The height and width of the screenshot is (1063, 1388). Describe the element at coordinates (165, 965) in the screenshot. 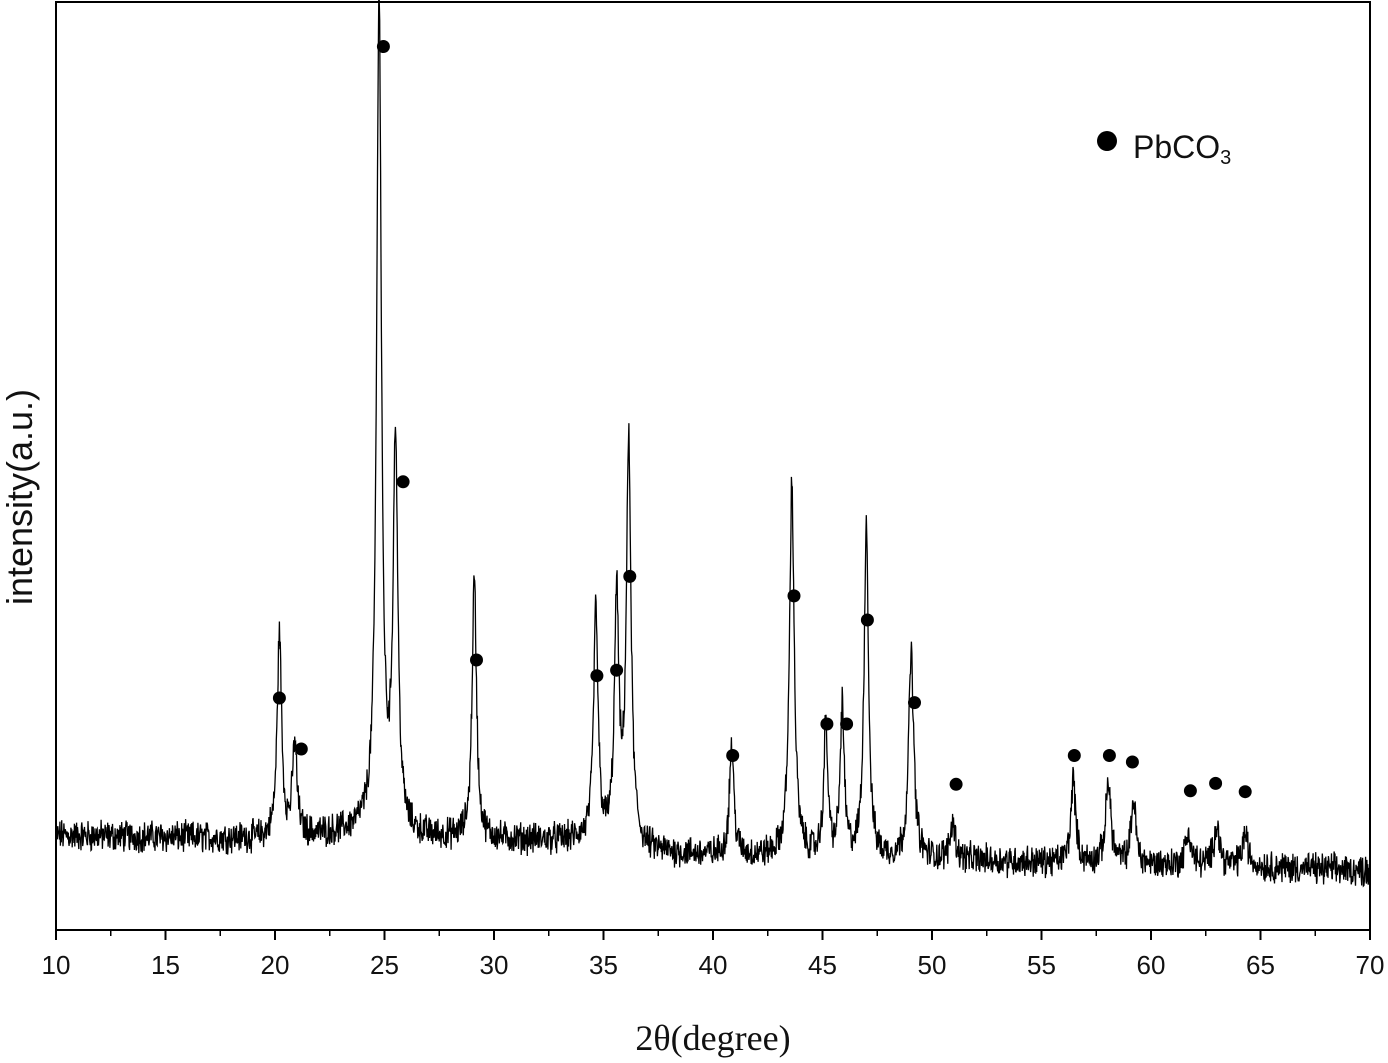

I see `x-tick-label: 15` at that location.